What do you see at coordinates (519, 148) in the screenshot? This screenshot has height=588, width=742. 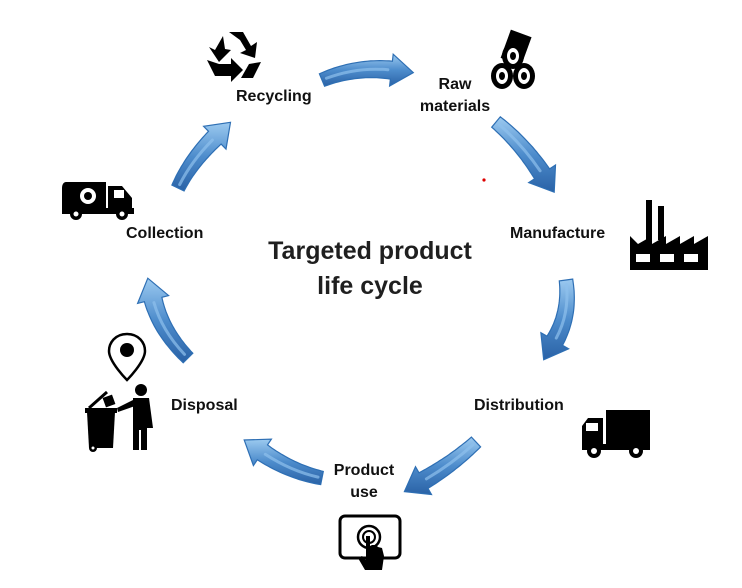 I see `arrow-raw-to-manufacture-highlight` at bounding box center [519, 148].